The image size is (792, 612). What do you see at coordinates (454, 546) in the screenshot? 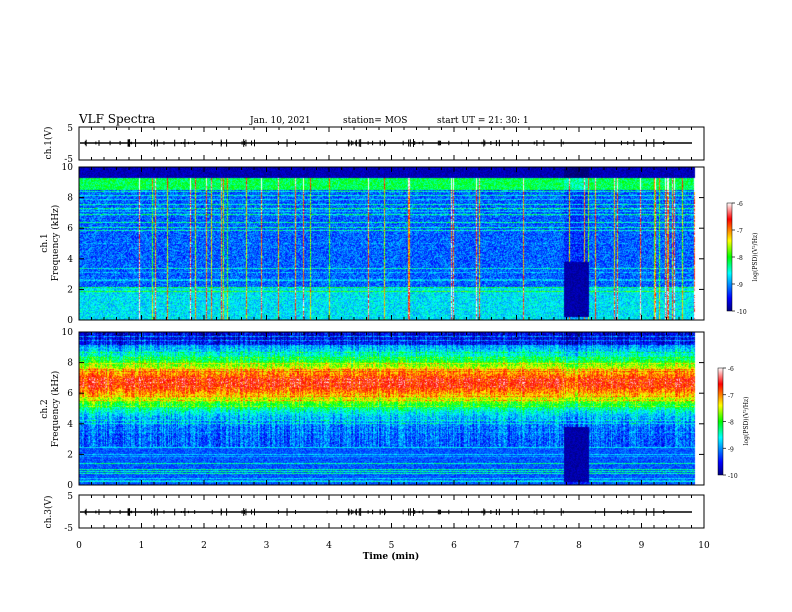
I see `x-tick-label: 6` at bounding box center [454, 546].